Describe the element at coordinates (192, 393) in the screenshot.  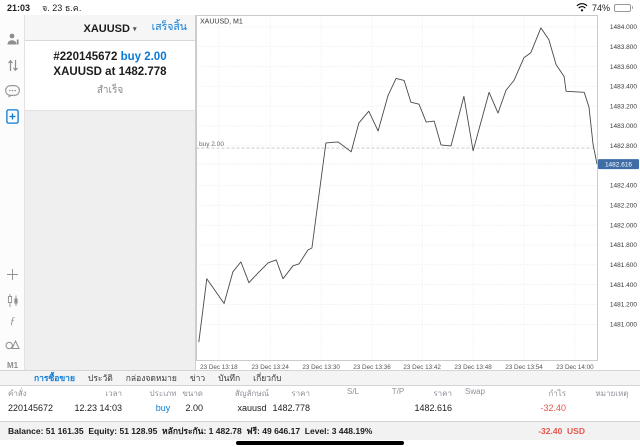
I see `col-header-3: ขนาด` at that location.